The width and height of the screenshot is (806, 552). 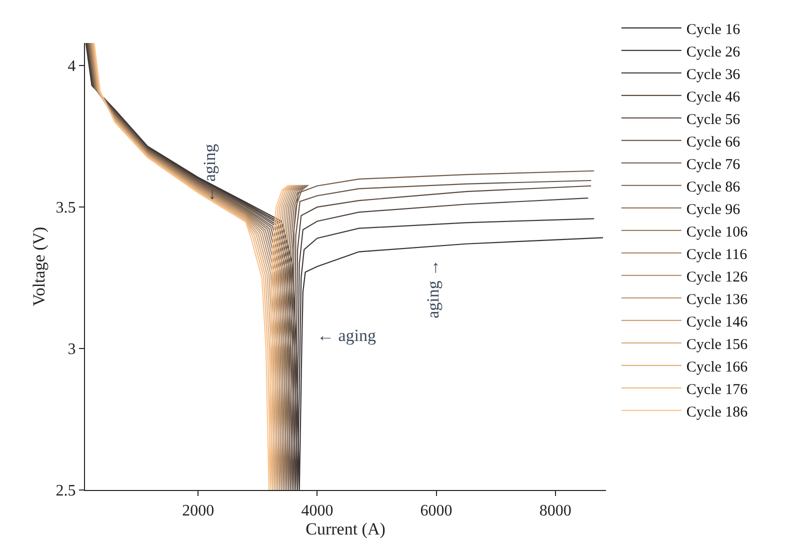 What do you see at coordinates (346, 529) in the screenshot?
I see `x-axis-title: Current (A)` at bounding box center [346, 529].